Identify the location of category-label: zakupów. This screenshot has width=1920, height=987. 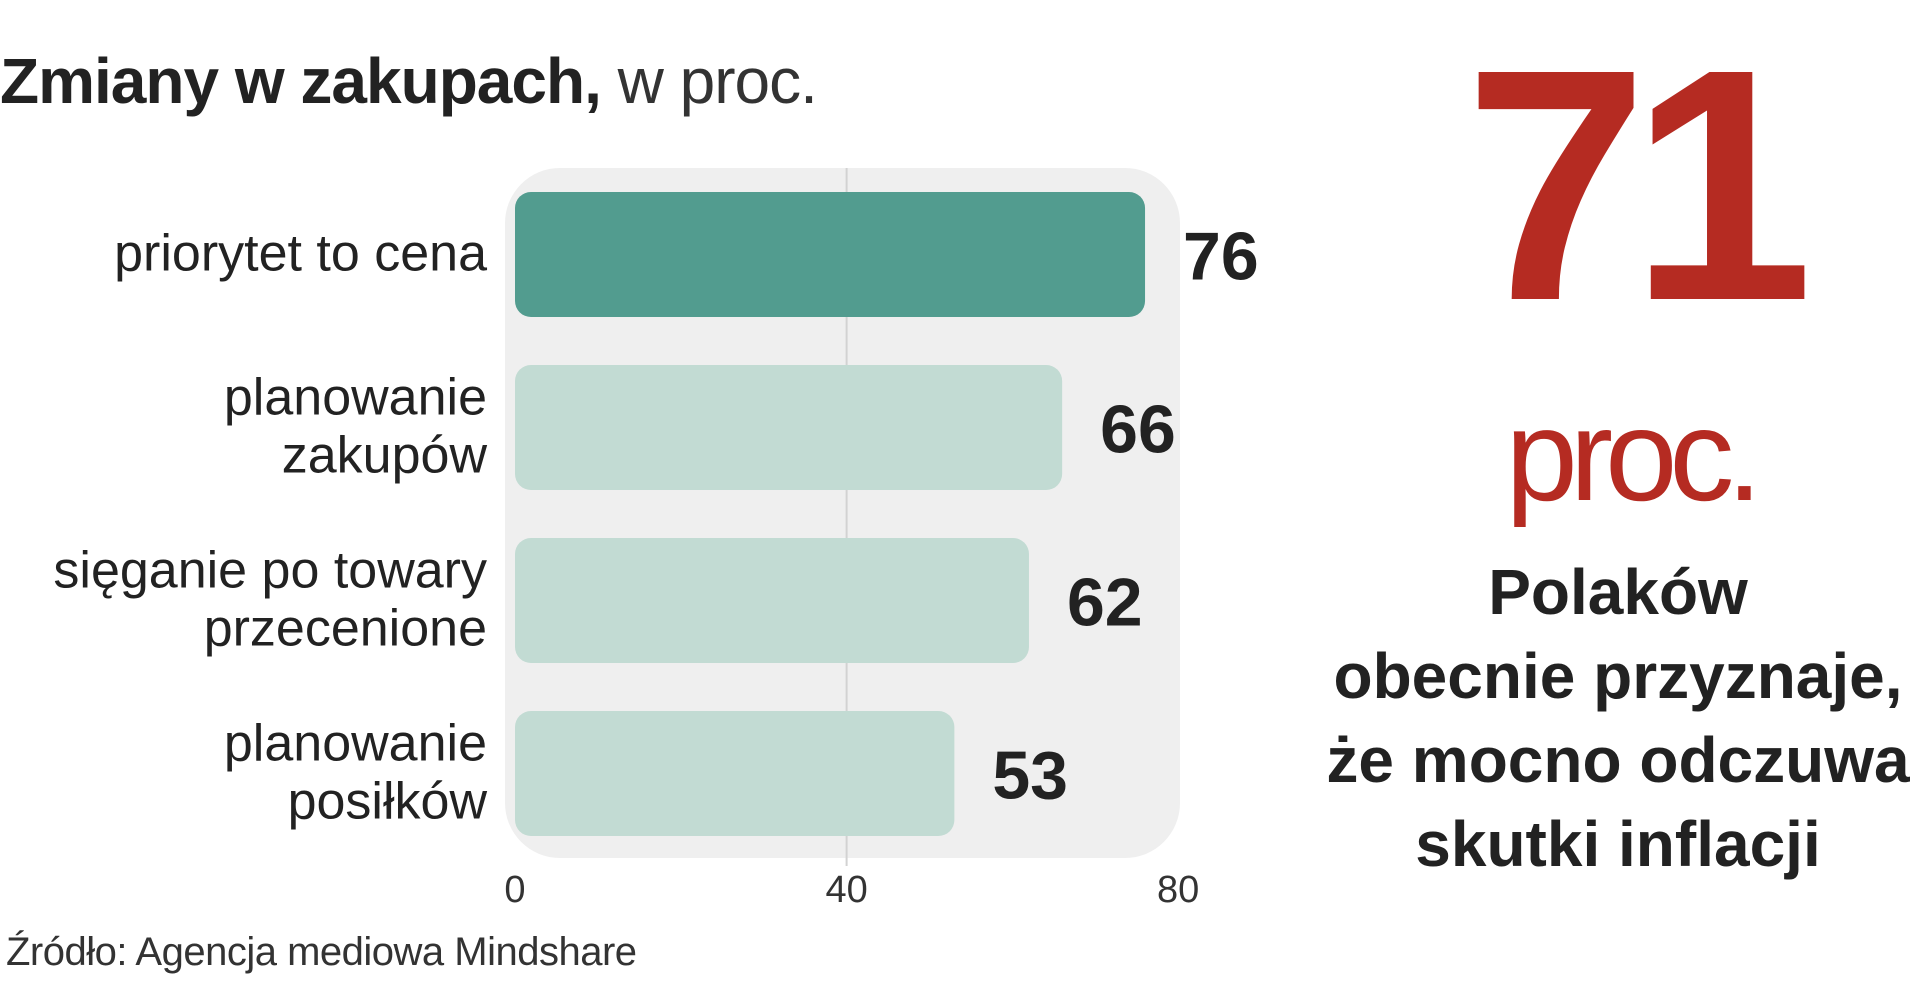
(385, 456).